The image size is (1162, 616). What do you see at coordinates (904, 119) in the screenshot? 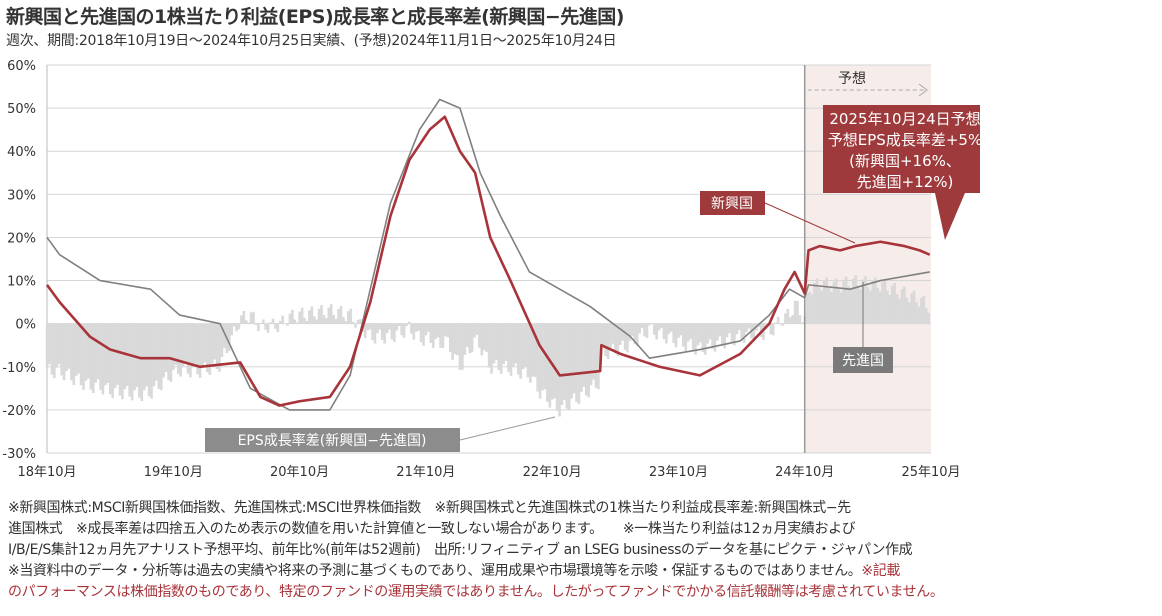
I see `callout-text: 2025年10月24日予想` at bounding box center [904, 119].